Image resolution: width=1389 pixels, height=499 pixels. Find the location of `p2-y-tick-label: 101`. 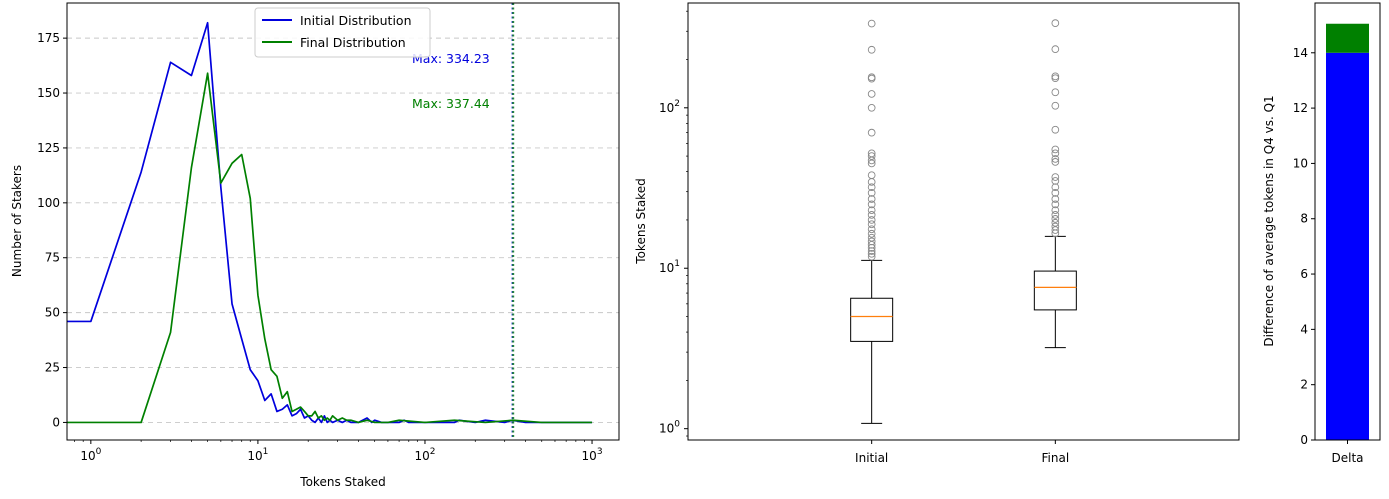

p2-y-tick-label: 101 is located at coordinates (669, 267).